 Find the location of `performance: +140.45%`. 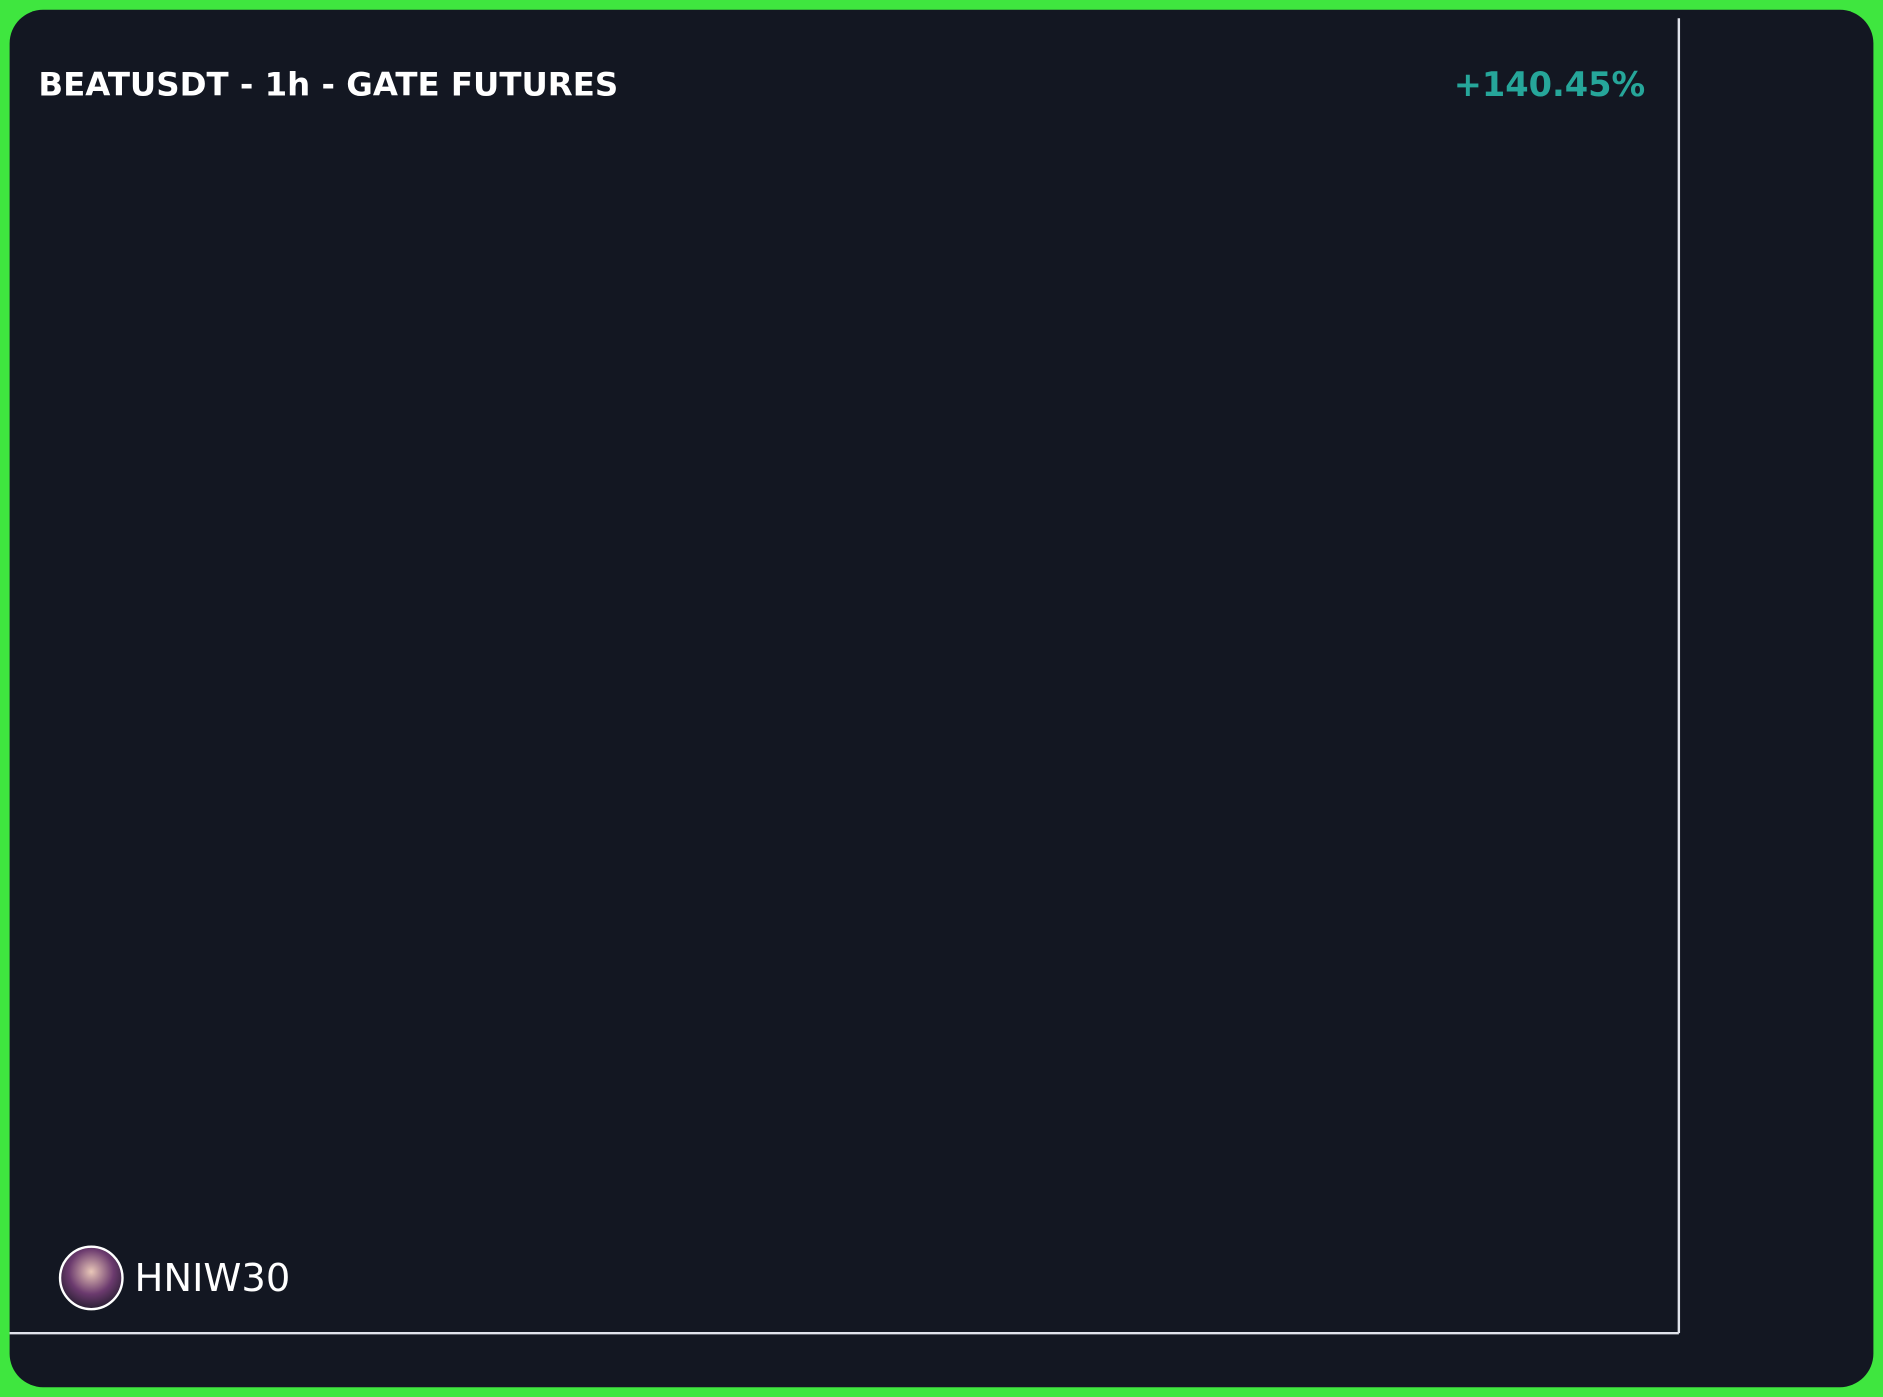

performance: +140.45% is located at coordinates (1550, 84).